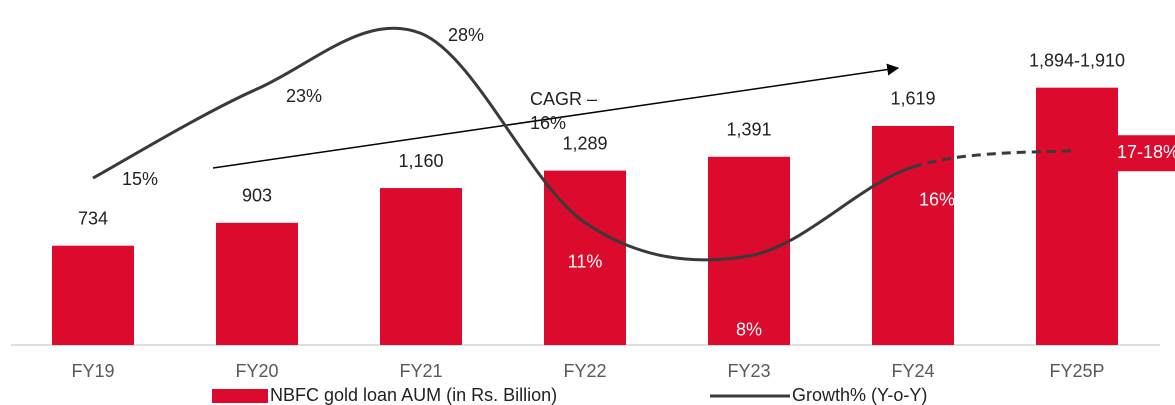 Image resolution: width=1175 pixels, height=405 pixels. What do you see at coordinates (912, 371) in the screenshot?
I see `x-tick-label: FY24` at bounding box center [912, 371].